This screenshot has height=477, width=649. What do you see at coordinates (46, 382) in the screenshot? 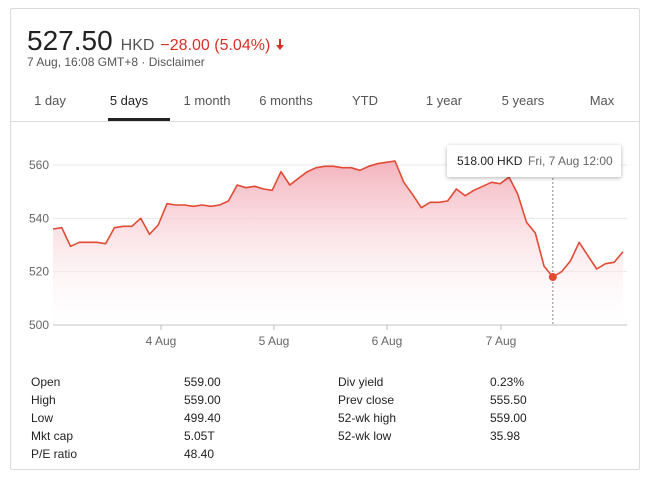
I see `stat-label-open: Open` at bounding box center [46, 382].